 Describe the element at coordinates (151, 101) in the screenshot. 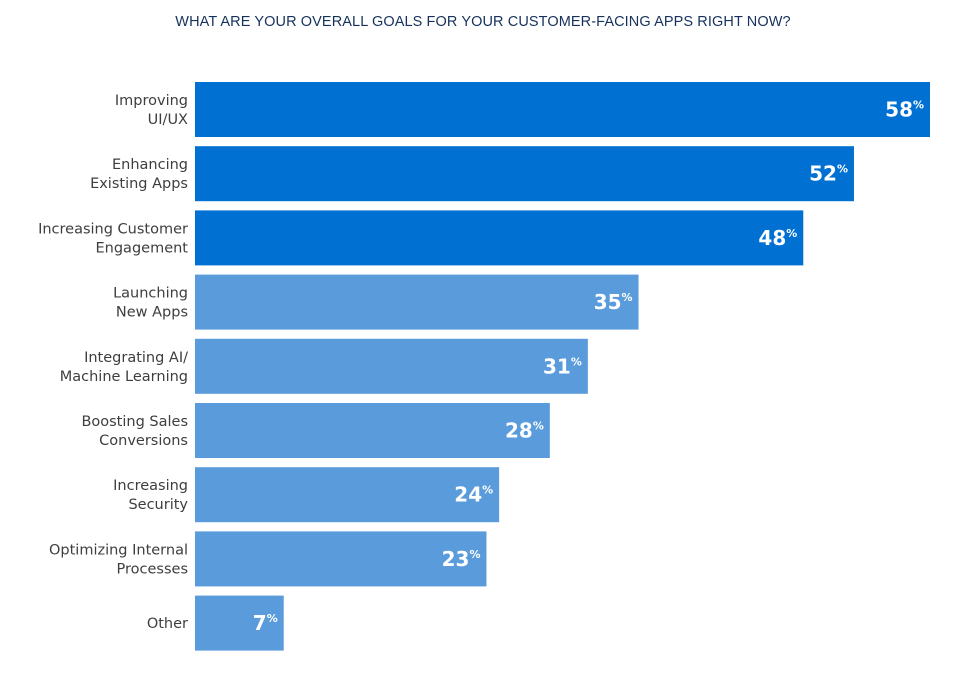

I see `category-label: Improving` at that location.